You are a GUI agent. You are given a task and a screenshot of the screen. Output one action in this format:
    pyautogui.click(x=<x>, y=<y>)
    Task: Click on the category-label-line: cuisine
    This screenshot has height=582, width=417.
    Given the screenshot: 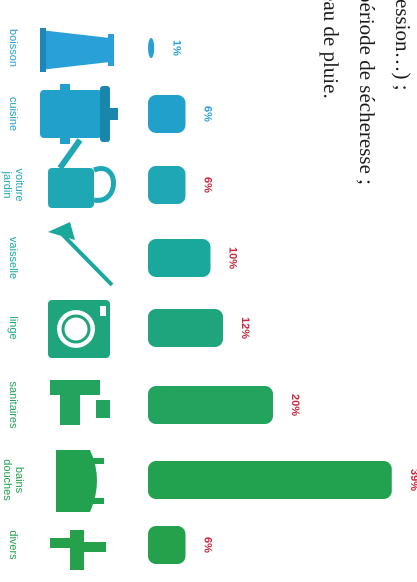 What is the action you would take?
    pyautogui.click(x=13, y=114)
    